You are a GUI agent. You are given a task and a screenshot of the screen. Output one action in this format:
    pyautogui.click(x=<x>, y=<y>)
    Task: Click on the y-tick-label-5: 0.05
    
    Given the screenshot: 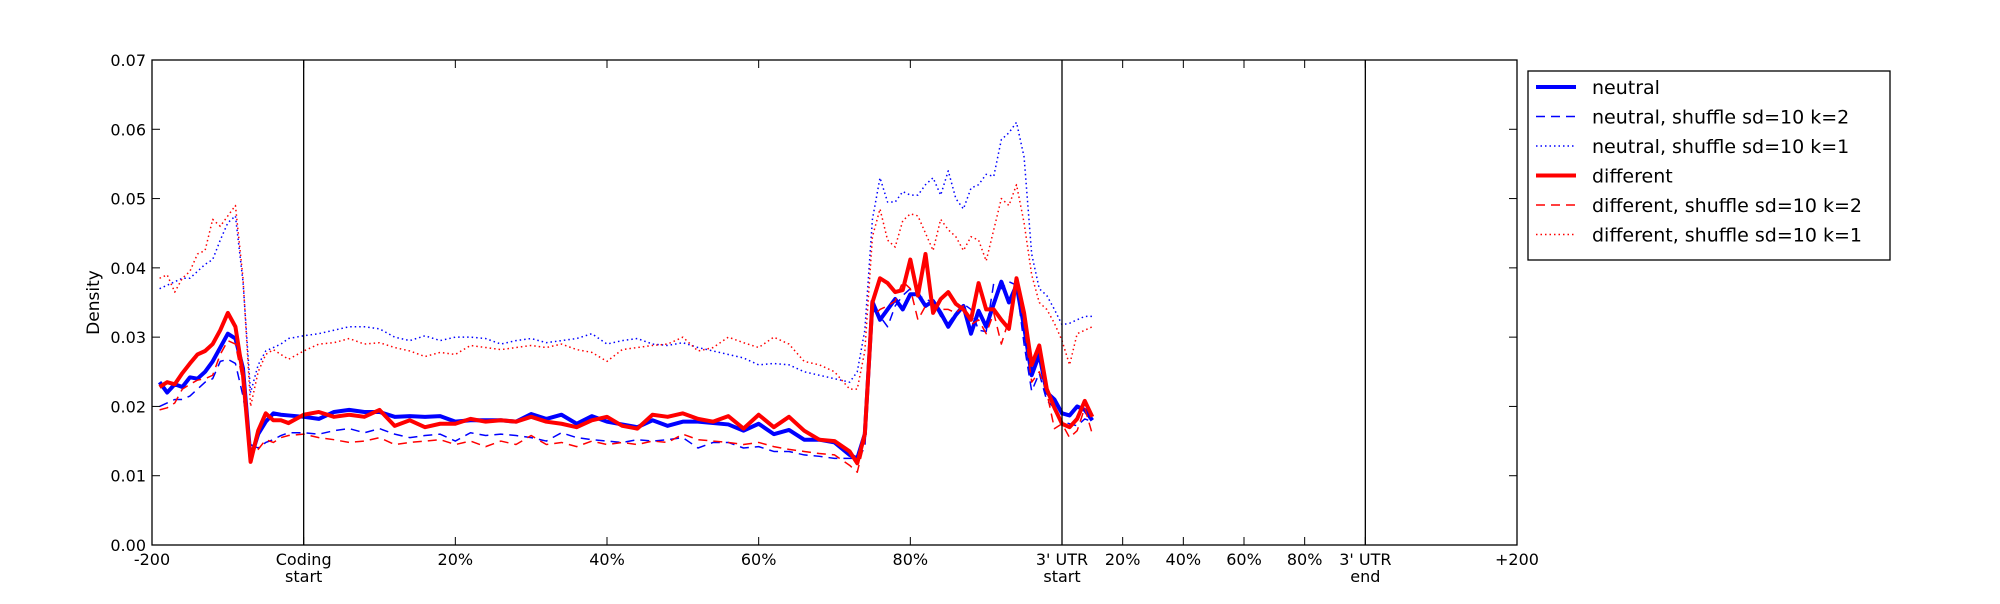 What is the action you would take?
    pyautogui.click(x=128, y=199)
    